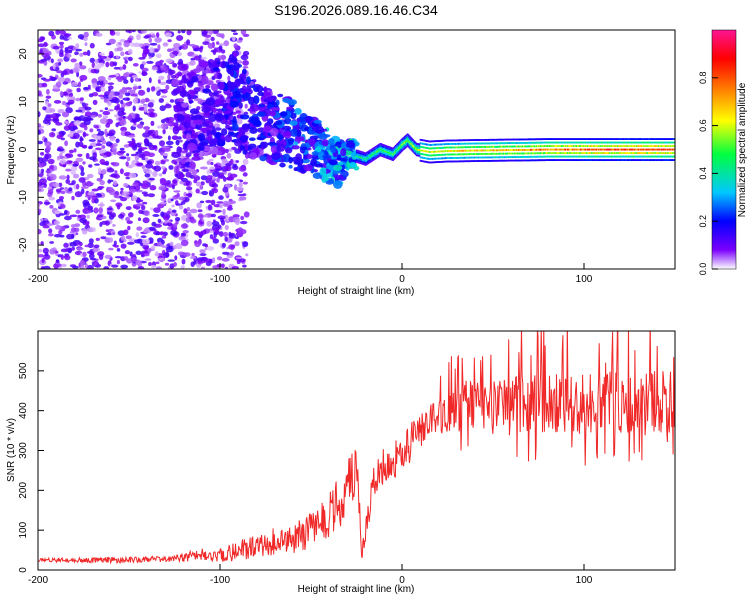 The height and width of the screenshot is (600, 750). Describe the element at coordinates (703, 125) in the screenshot. I see `colorbar-tick-label: 0.6` at that location.